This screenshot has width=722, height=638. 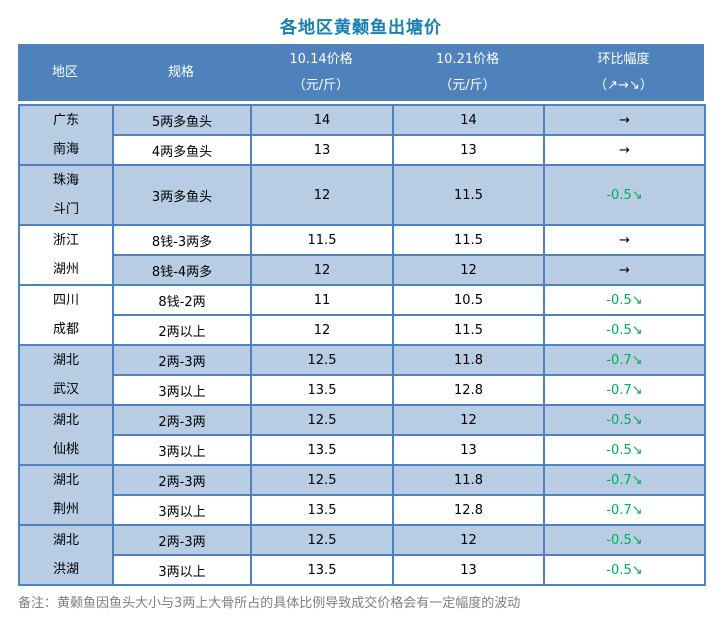 What do you see at coordinates (182, 195) in the screenshot?
I see `spec-cell: 3两多鱼头` at bounding box center [182, 195].